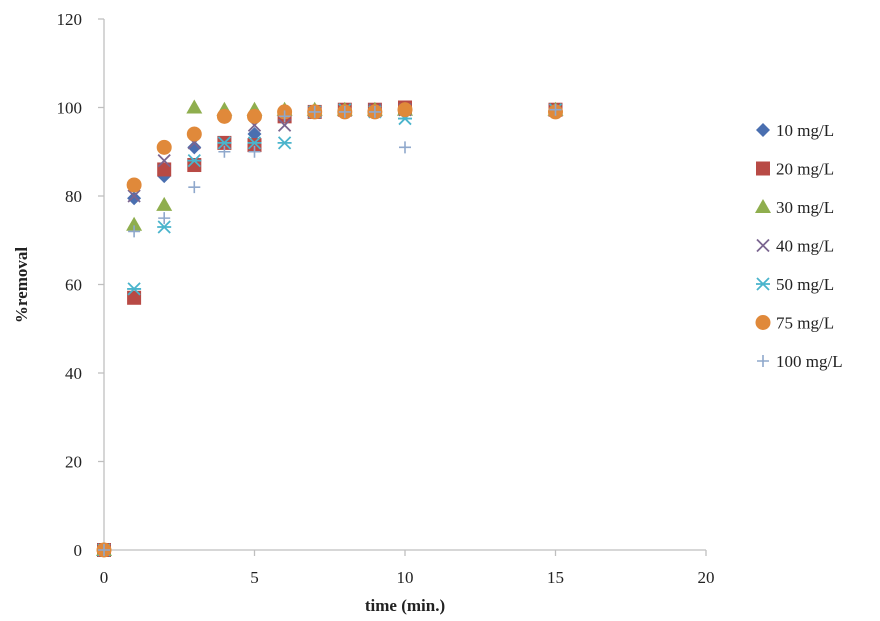 The height and width of the screenshot is (621, 880). I want to click on x-tick-label: 0, so click(104, 577).